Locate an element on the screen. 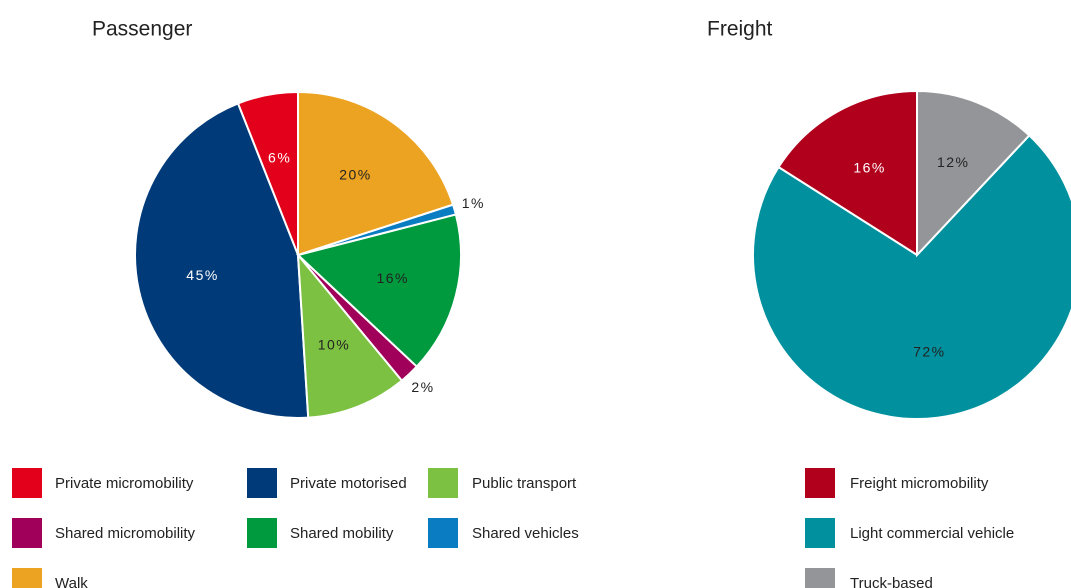 The height and width of the screenshot is (588, 1071). slice-label: 2% is located at coordinates (422, 387).